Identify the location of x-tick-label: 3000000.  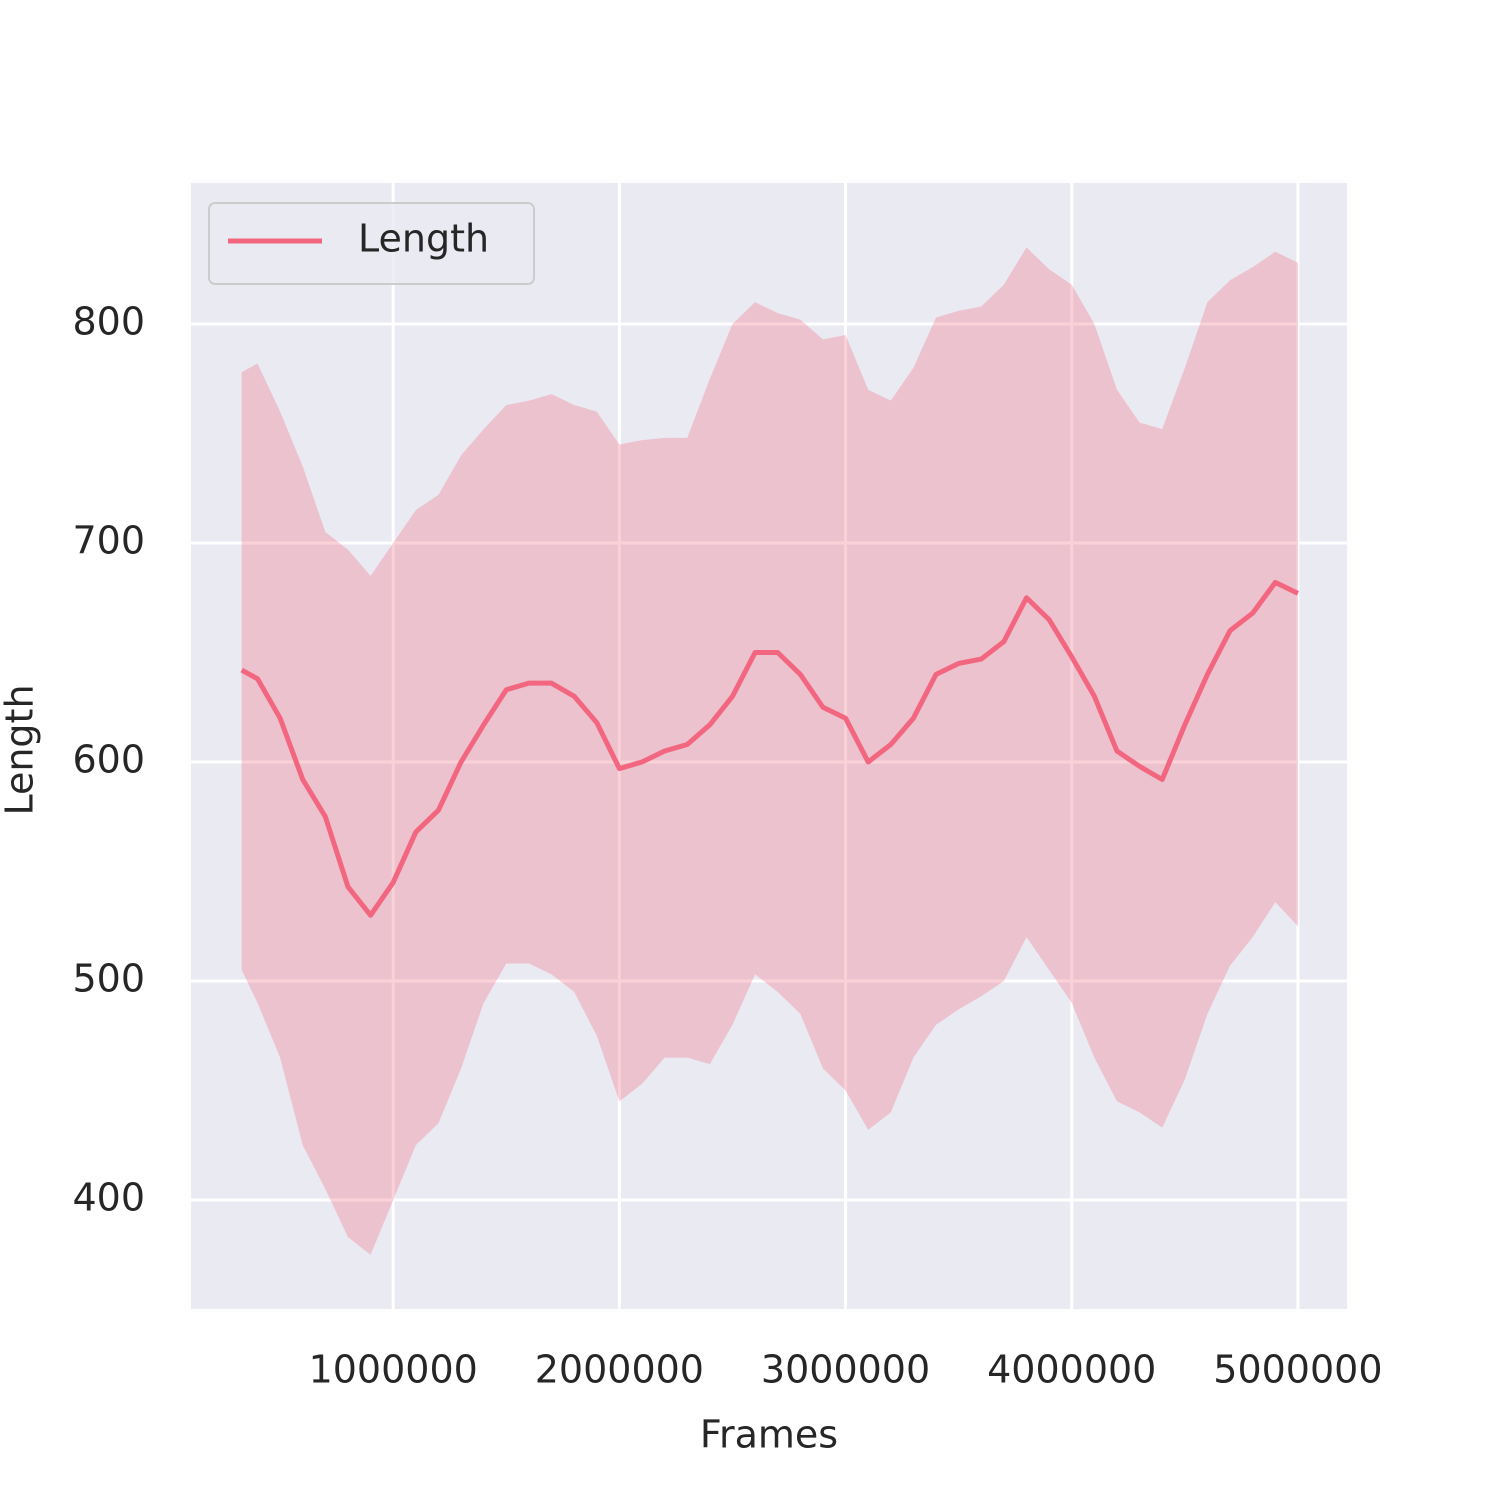
(845, 1370).